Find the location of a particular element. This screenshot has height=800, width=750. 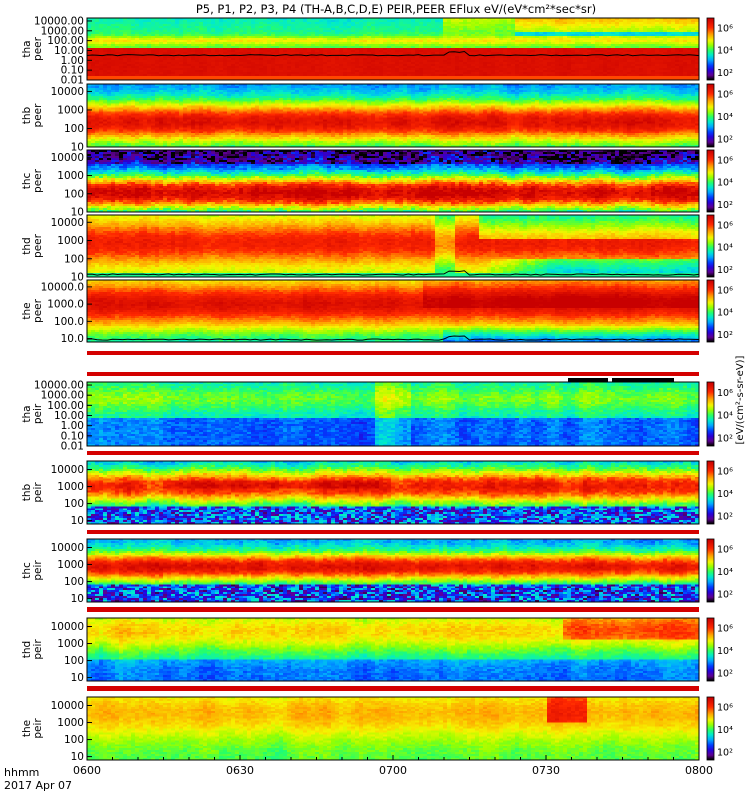

spectrogram-thc-peer is located at coordinates (393, 181).